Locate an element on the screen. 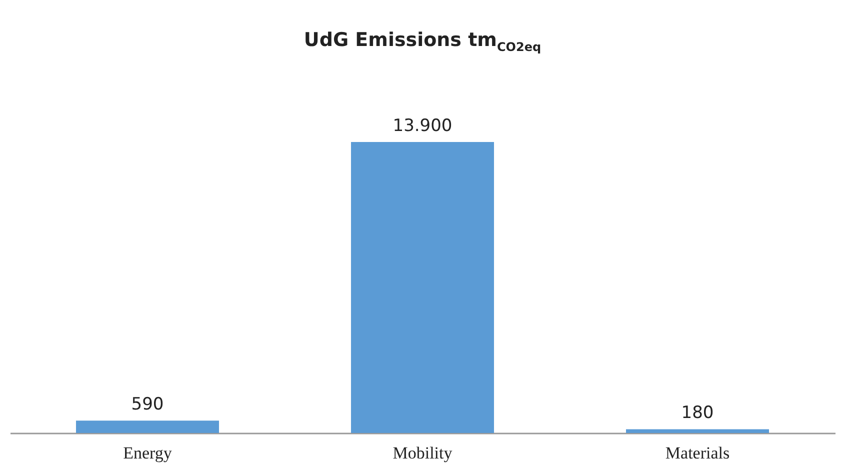 This screenshot has height=476, width=845. x-tick-label: Energy is located at coordinates (147, 453).